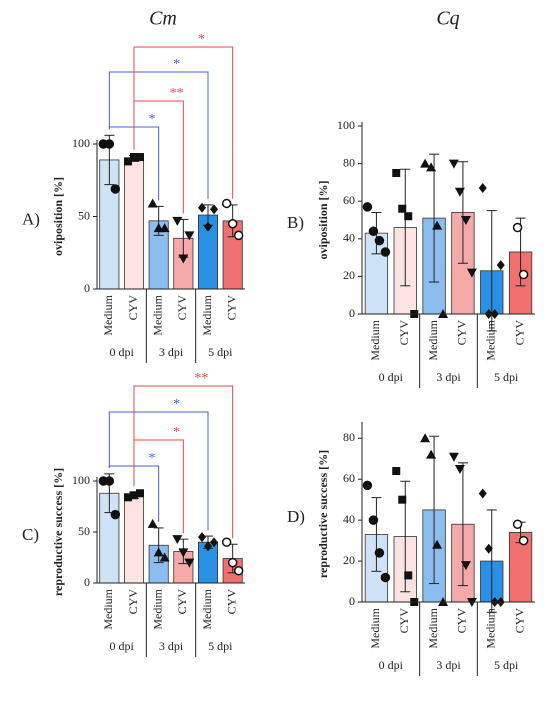 This screenshot has width=550, height=727. What do you see at coordinates (163, 19) in the screenshot?
I see `column-title: Cm` at bounding box center [163, 19].